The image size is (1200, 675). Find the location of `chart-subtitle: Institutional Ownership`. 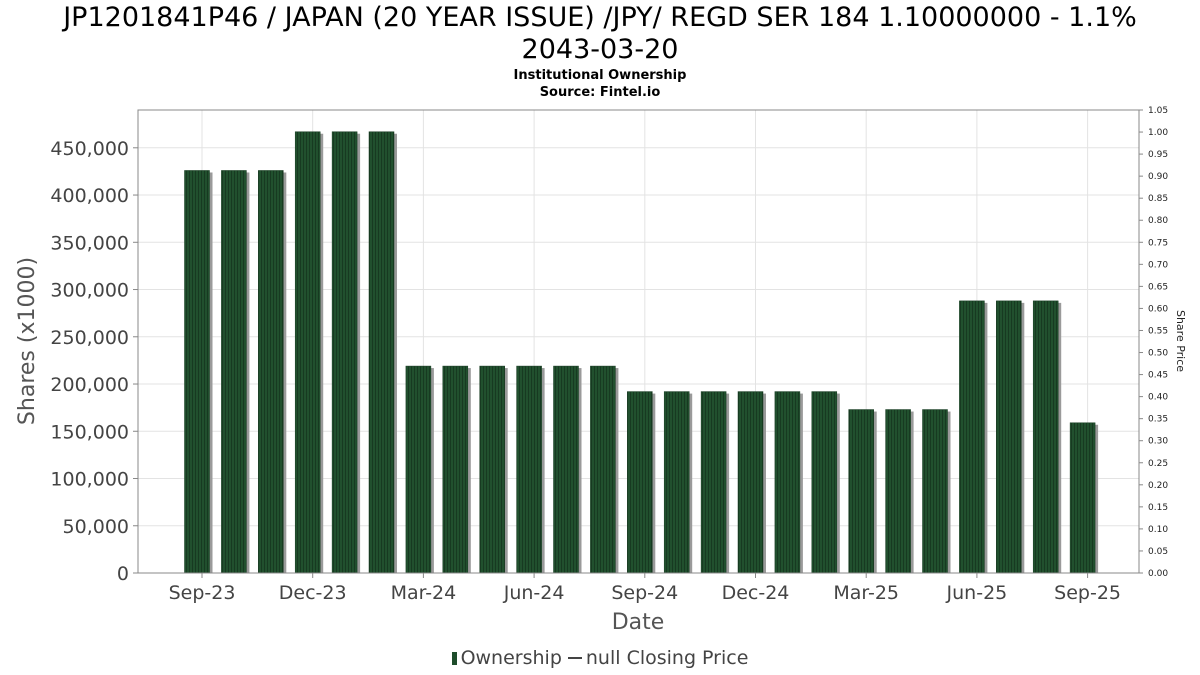

chart-subtitle: Institutional Ownership is located at coordinates (600, 75).